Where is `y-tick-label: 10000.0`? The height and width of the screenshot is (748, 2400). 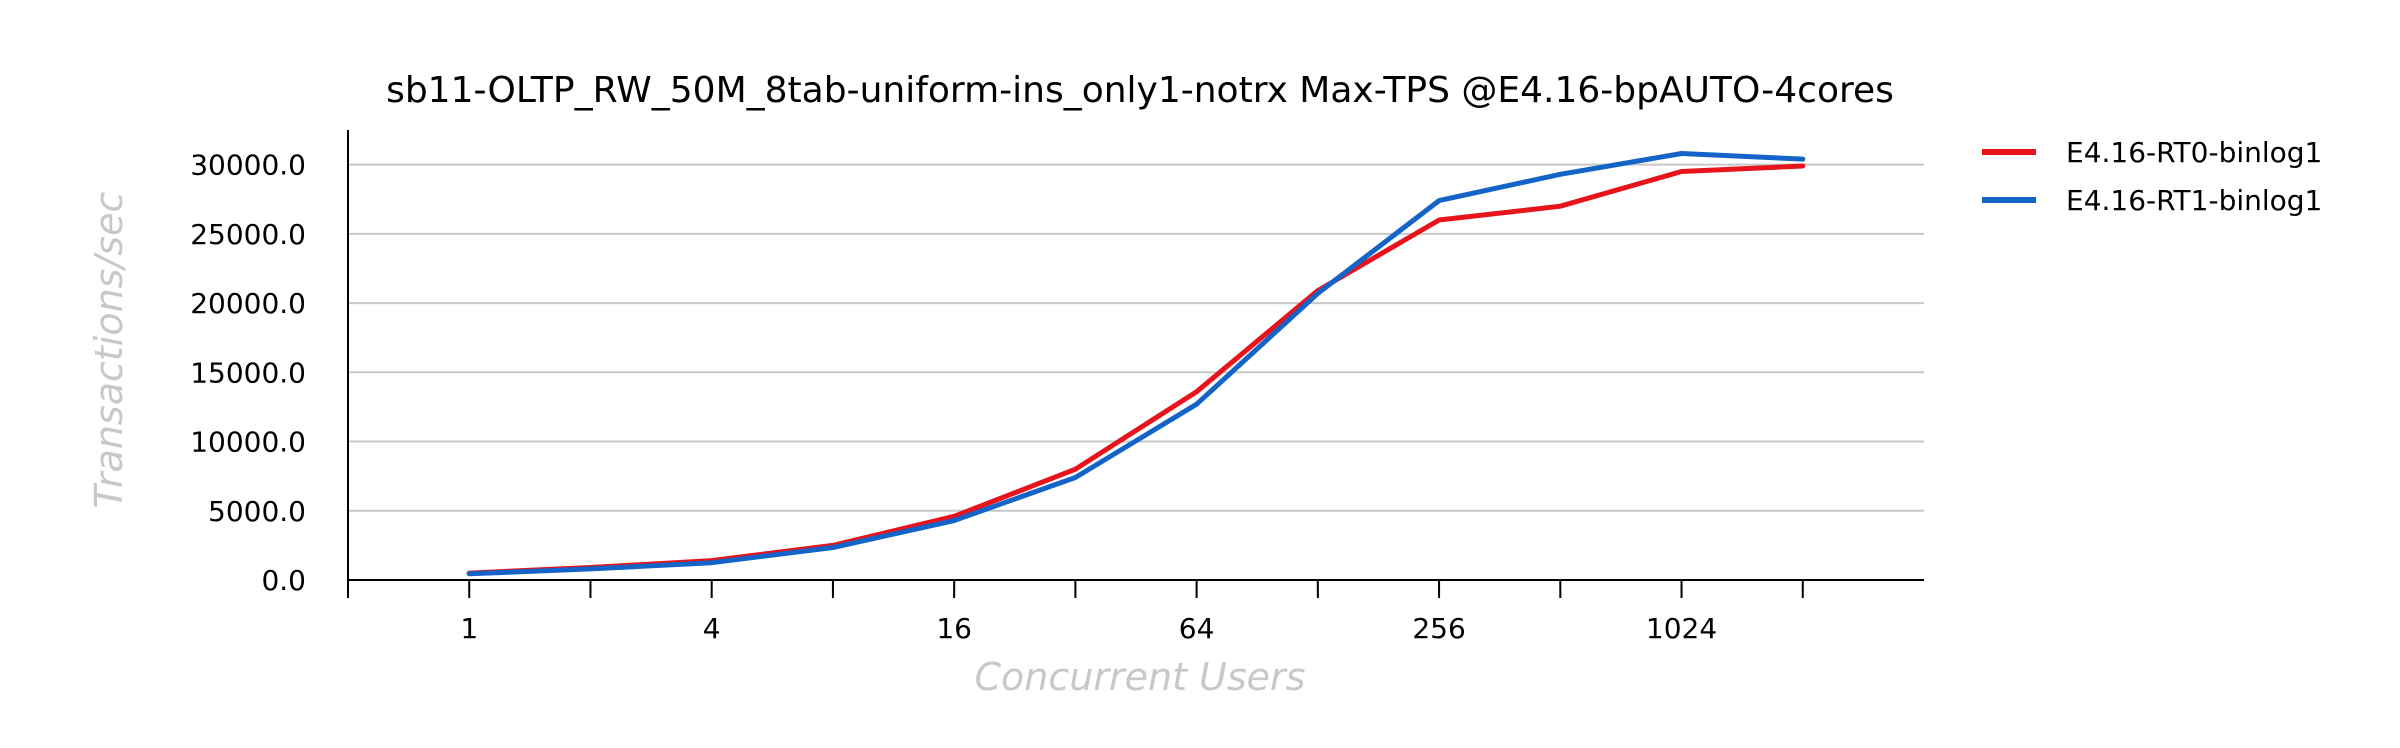 y-tick-label: 10000.0 is located at coordinates (248, 442).